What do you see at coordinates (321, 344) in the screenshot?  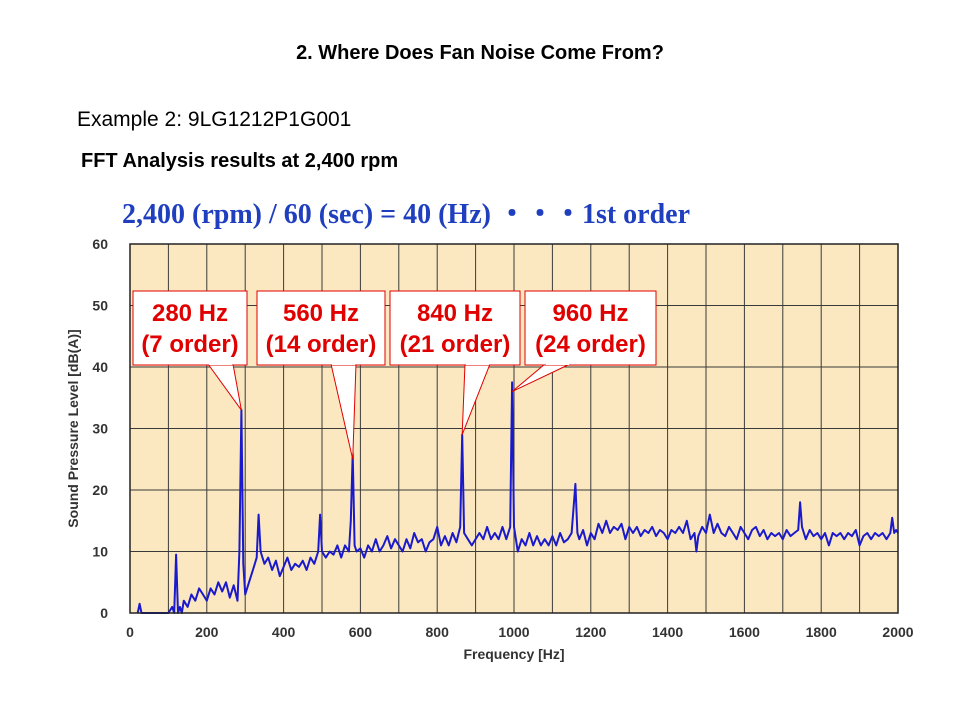 I see `callout-order: (14 order)` at bounding box center [321, 344].